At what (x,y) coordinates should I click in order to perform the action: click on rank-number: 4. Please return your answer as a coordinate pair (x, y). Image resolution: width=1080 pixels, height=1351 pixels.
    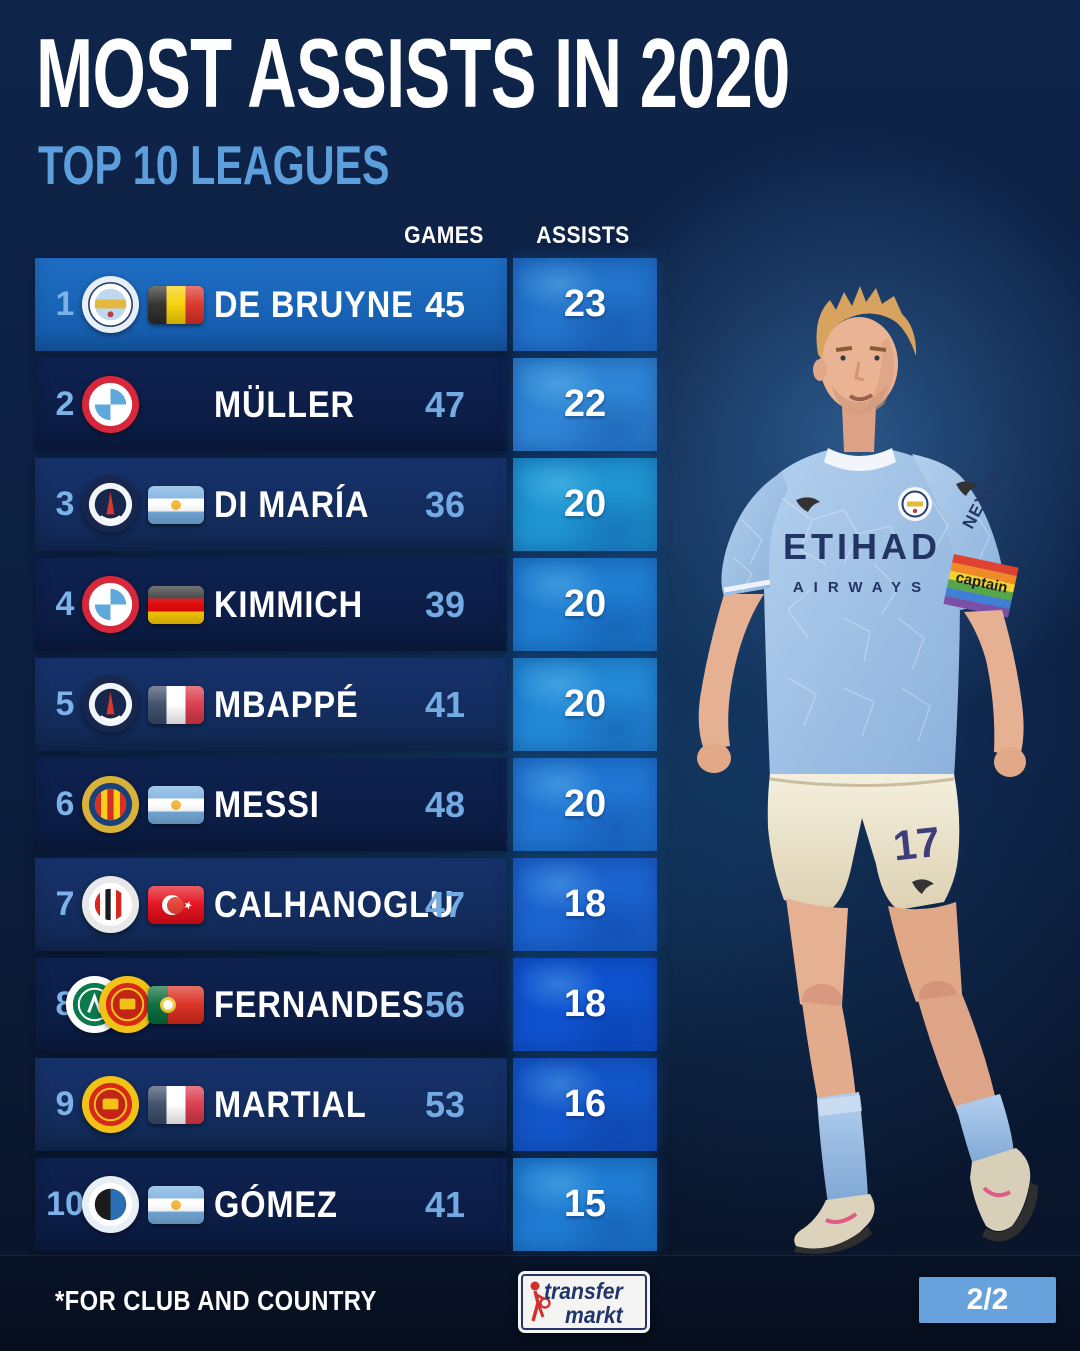
    Looking at the image, I should click on (65, 604).